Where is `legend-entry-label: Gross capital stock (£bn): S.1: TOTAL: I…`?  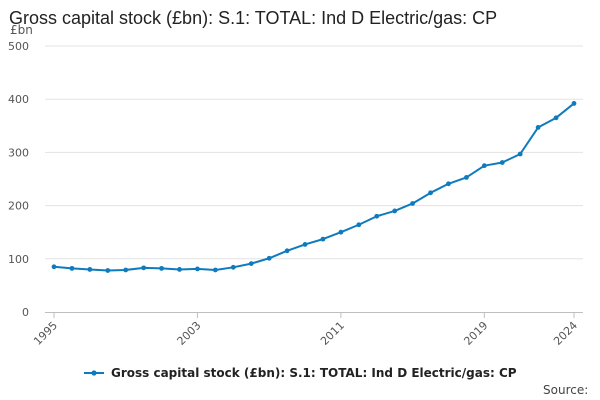
legend-entry-label: Gross capital stock (£bn): S.1: TOTAL: I… is located at coordinates (314, 373).